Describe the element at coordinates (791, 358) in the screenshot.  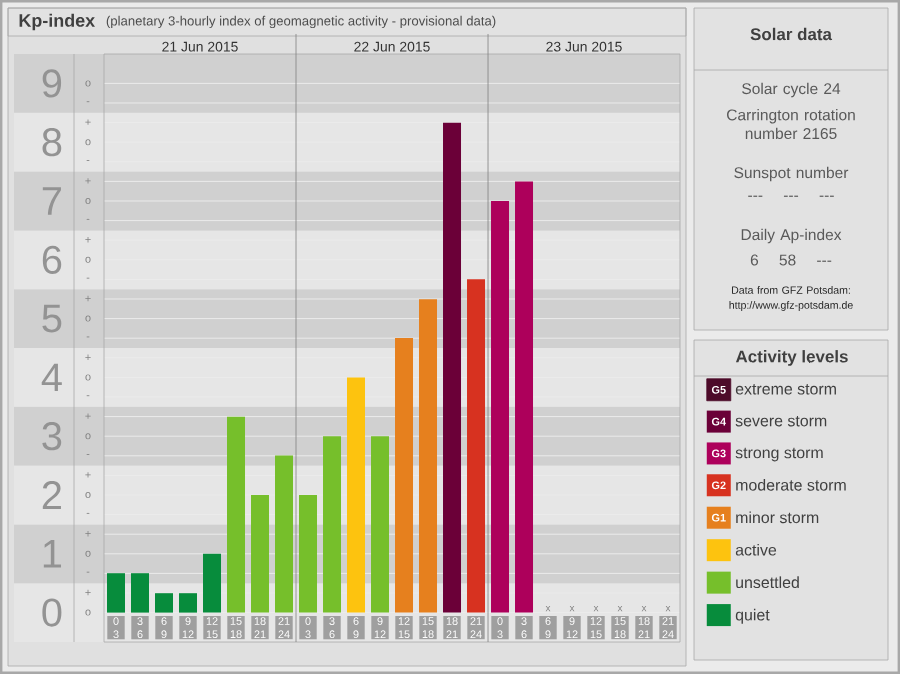
I see `legend-title: Activity levels` at that location.